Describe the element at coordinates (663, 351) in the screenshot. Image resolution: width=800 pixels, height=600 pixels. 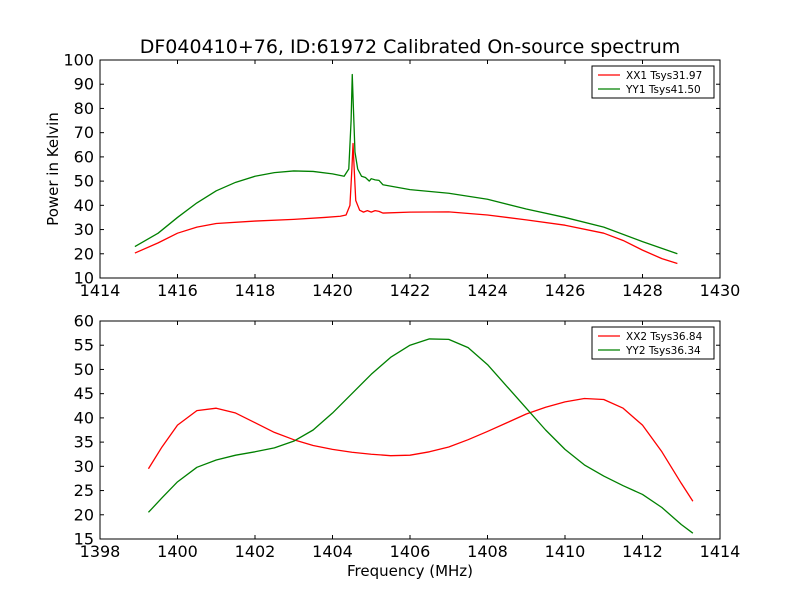
I see `legend-entry: YY2 Tsys36.34` at that location.